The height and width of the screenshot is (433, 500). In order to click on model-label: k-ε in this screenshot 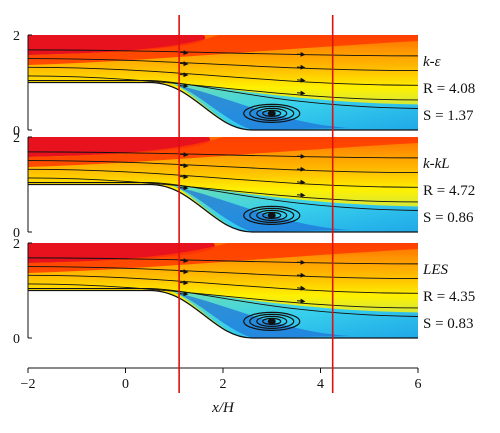, I will do `click(432, 62)`.